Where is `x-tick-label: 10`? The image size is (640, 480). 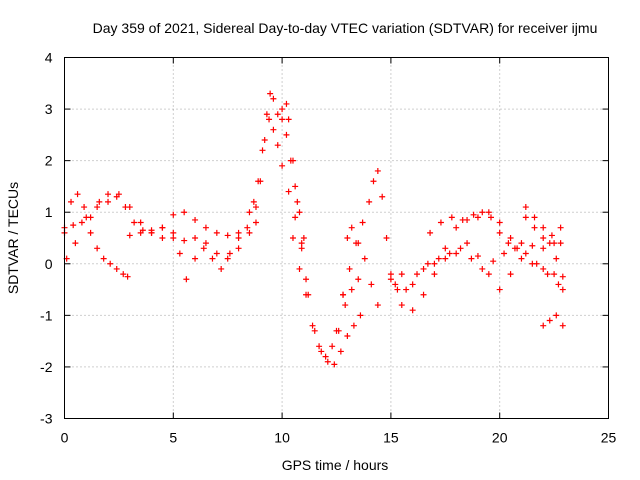
x-tick-label: 10 is located at coordinates (282, 438).